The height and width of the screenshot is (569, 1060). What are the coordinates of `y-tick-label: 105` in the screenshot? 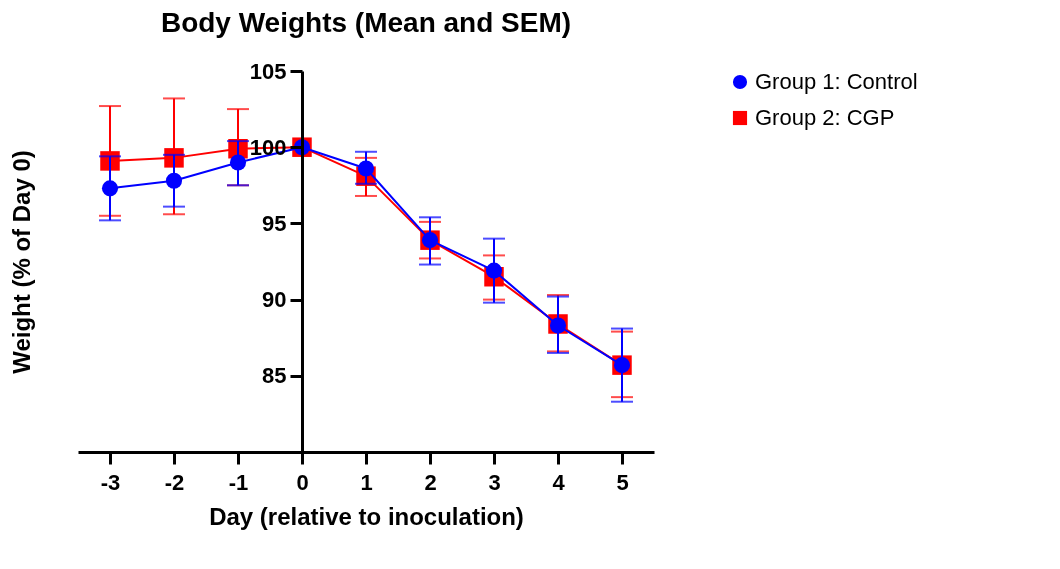 It's located at (268, 71).